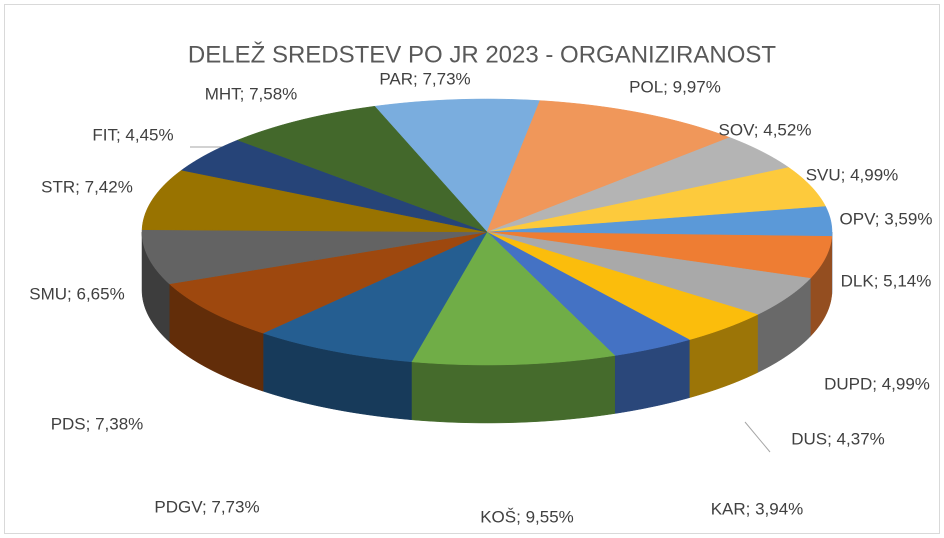 This screenshot has height=538, width=944. Describe the element at coordinates (675, 86) in the screenshot. I see `data-label: POL; 9,97%` at that location.